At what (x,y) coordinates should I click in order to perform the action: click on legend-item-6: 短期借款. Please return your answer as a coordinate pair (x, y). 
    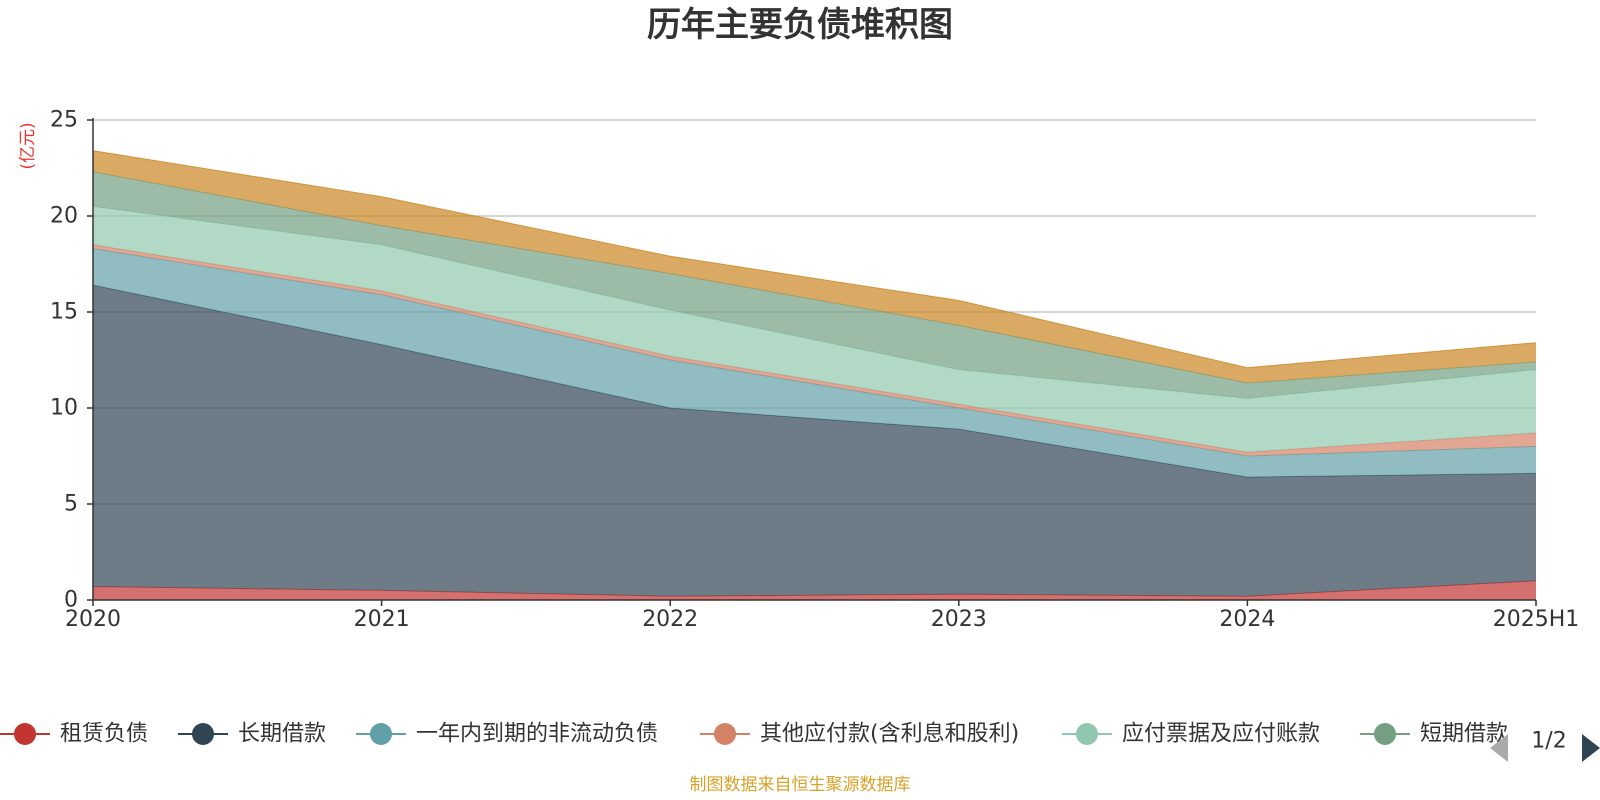
    Looking at the image, I should click on (1434, 734).